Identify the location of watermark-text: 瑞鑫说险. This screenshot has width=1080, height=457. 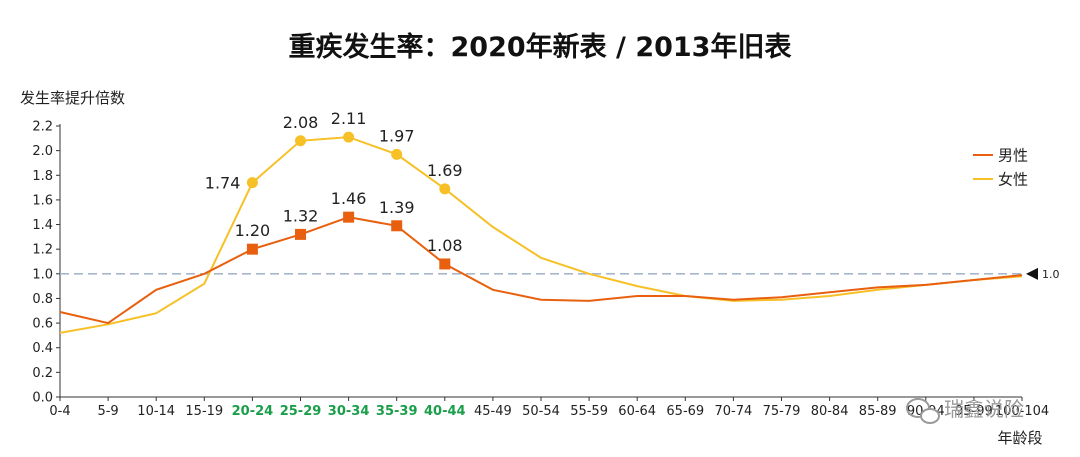
(984, 409).